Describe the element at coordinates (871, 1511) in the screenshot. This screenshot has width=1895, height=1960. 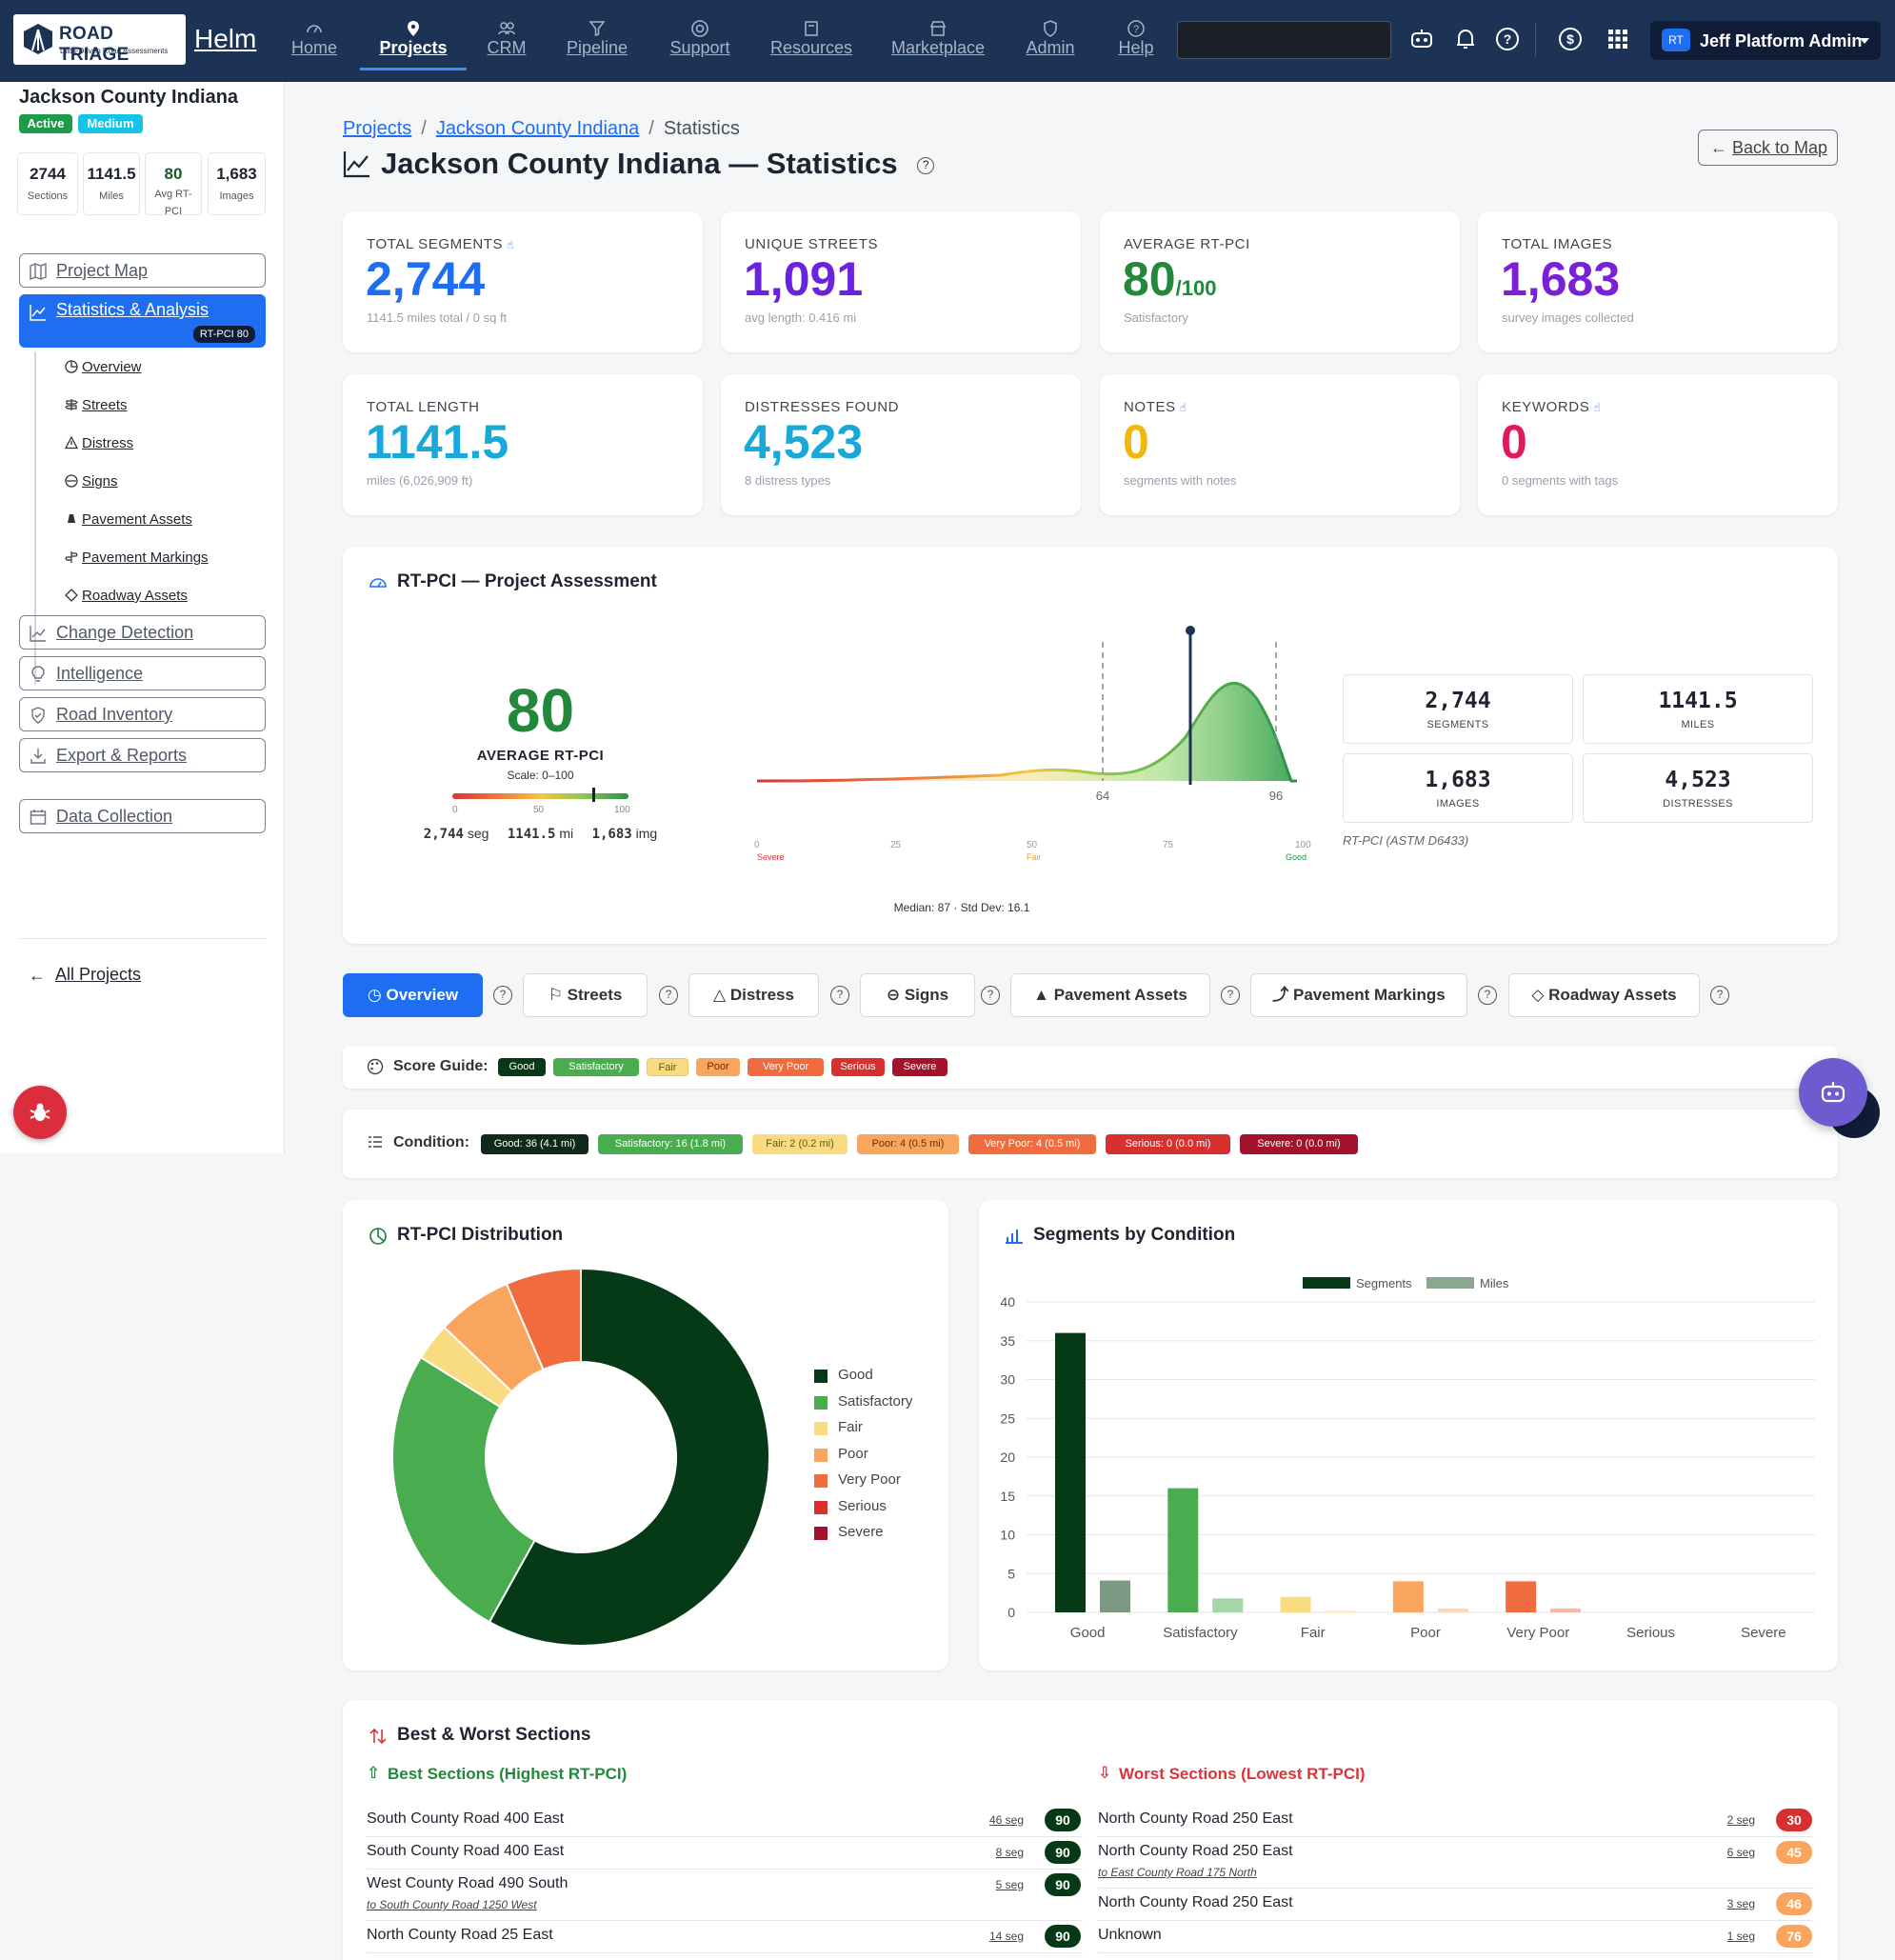
I see `legend-item: Serious` at that location.